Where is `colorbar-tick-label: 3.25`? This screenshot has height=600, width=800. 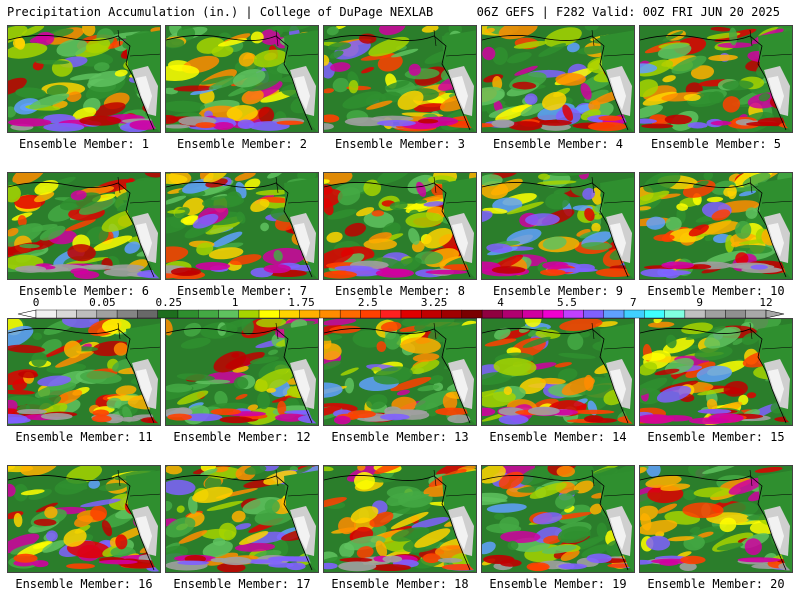 colorbar-tick-label: 3.25 is located at coordinates (434, 302).